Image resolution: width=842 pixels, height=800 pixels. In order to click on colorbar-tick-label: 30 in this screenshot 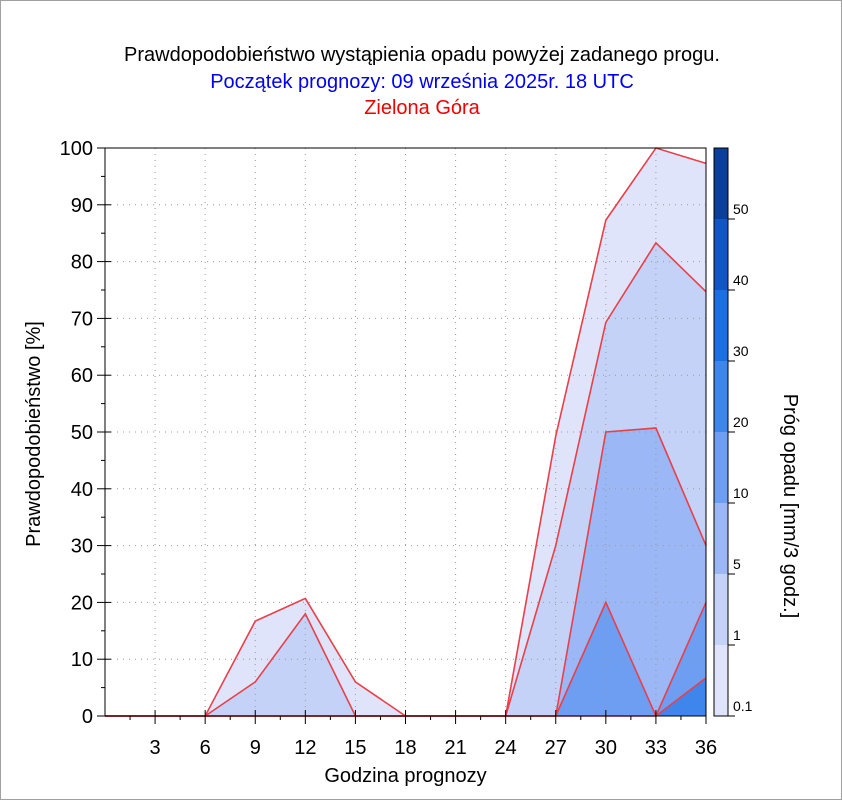, I will do `click(741, 351)`.